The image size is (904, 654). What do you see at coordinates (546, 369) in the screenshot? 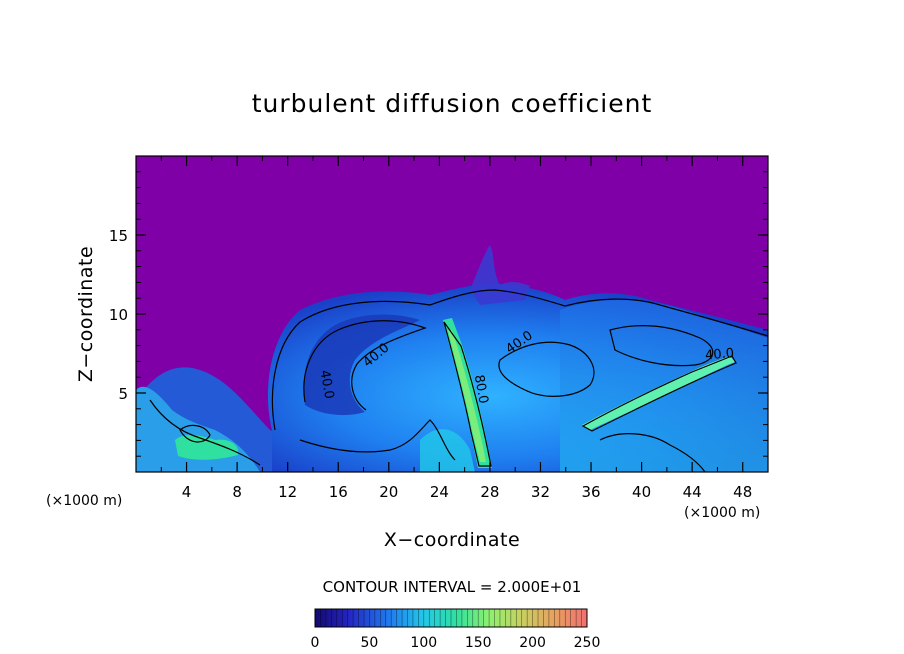
I see `contour-mid-loop` at bounding box center [546, 369].